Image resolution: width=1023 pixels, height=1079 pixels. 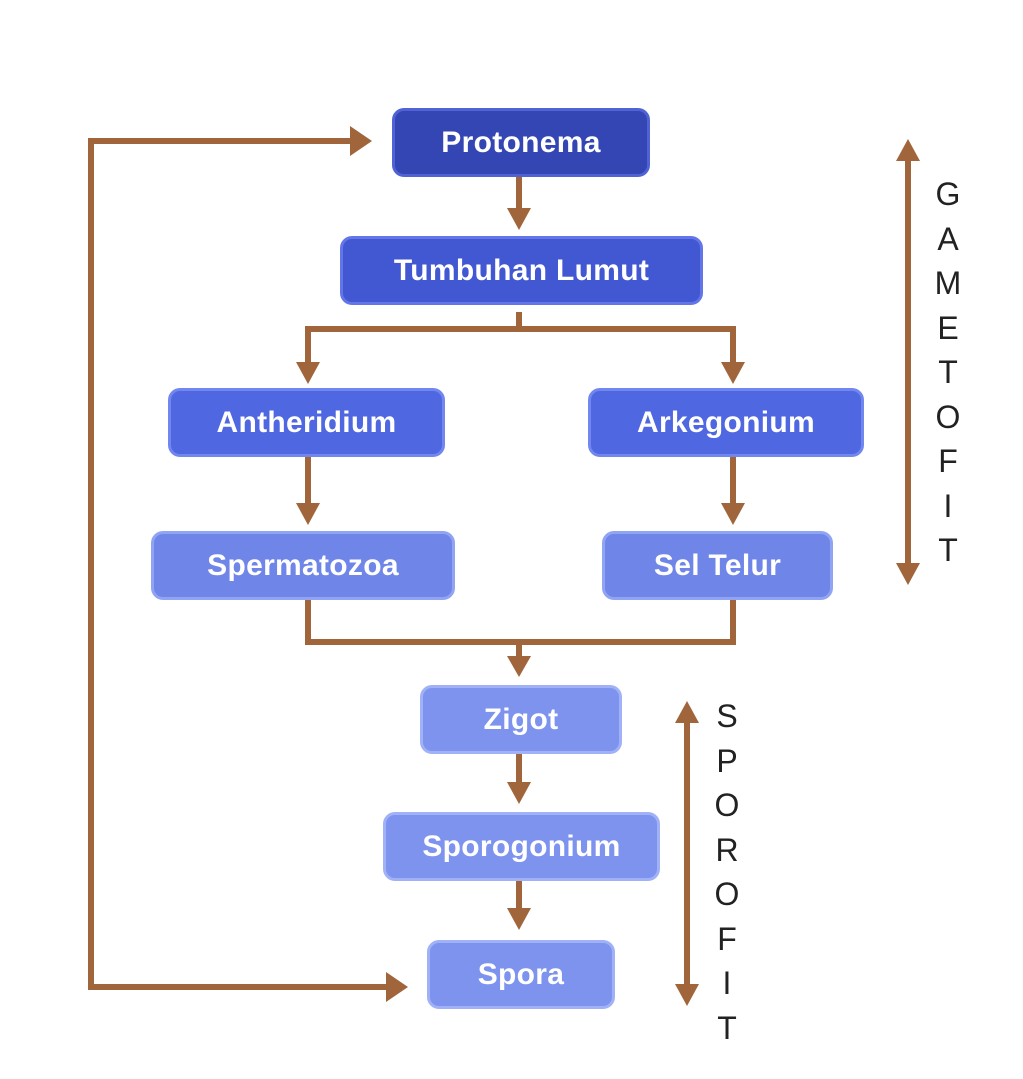 I want to click on sporofit-arrow-bottom, so click(x=687, y=995).